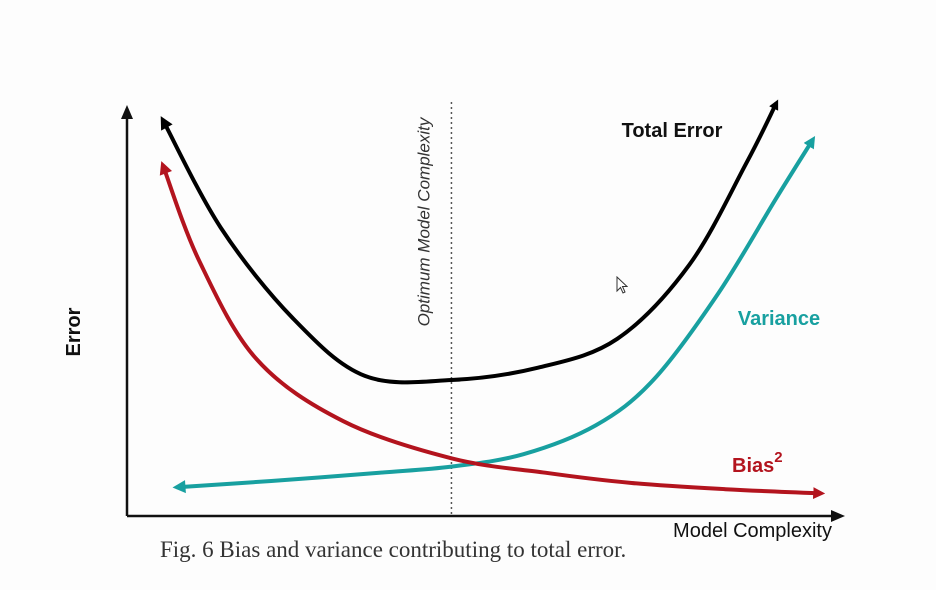 The image size is (936, 590). What do you see at coordinates (779, 319) in the screenshot?
I see `variance-label: Variance` at bounding box center [779, 319].